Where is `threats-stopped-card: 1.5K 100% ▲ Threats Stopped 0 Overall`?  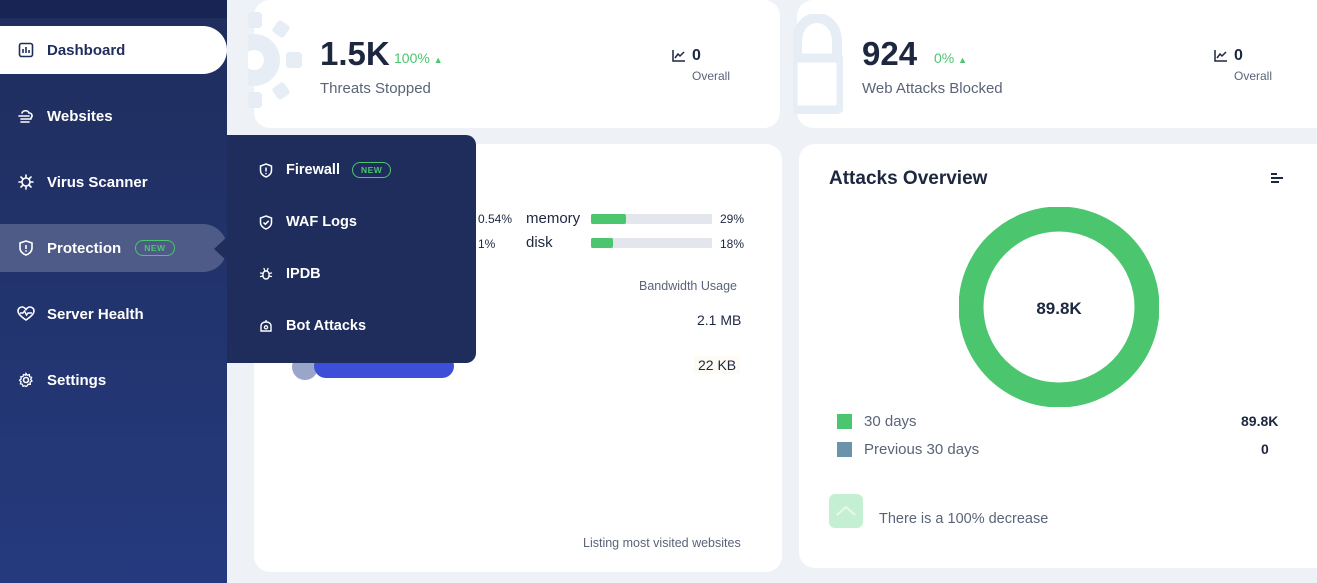
threats-stopped-card: 1.5K 100% ▲ Threats Stopped 0 Overall is located at coordinates (504, 64).